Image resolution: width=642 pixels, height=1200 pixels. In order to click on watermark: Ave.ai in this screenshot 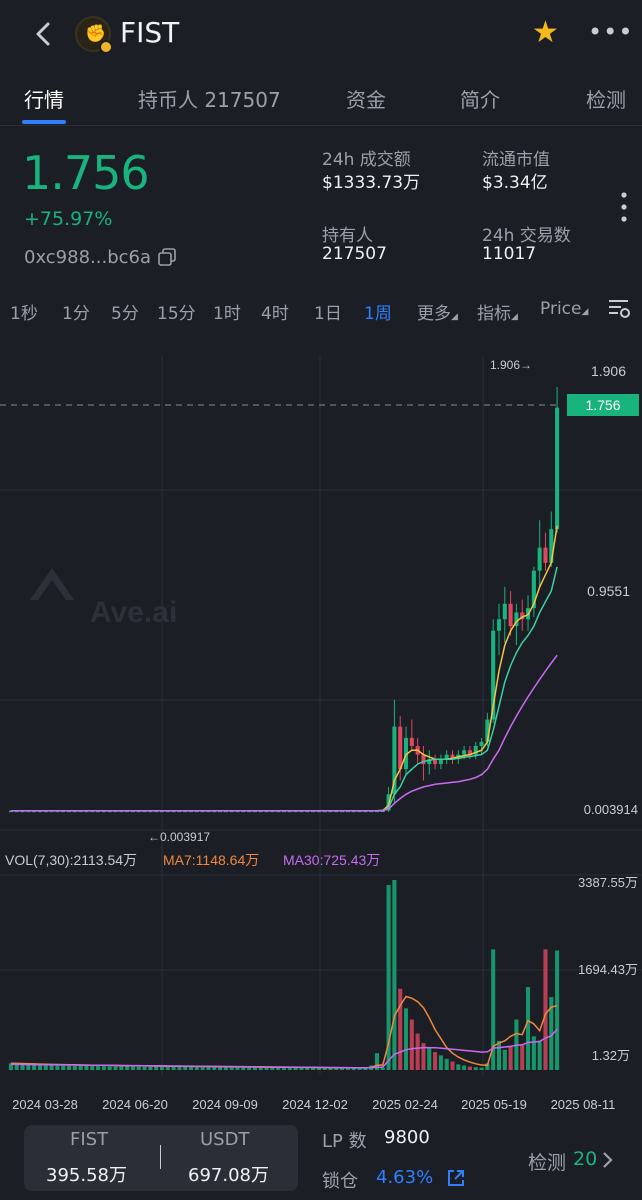, I will do `click(103, 598)`.